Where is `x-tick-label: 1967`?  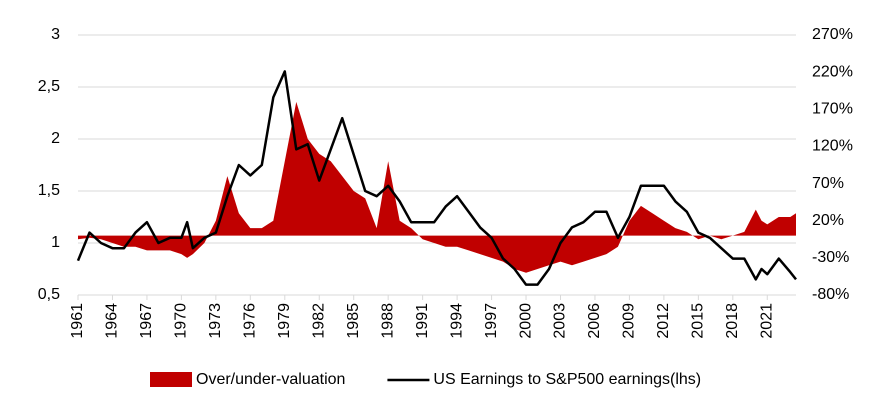
x-tick-label: 1967 is located at coordinates (146, 321).